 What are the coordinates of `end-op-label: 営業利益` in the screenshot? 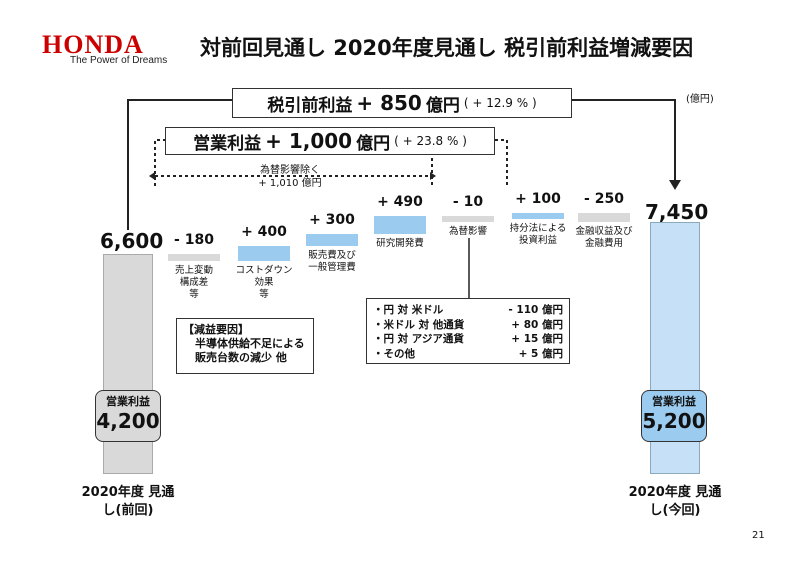 It's located at (674, 401).